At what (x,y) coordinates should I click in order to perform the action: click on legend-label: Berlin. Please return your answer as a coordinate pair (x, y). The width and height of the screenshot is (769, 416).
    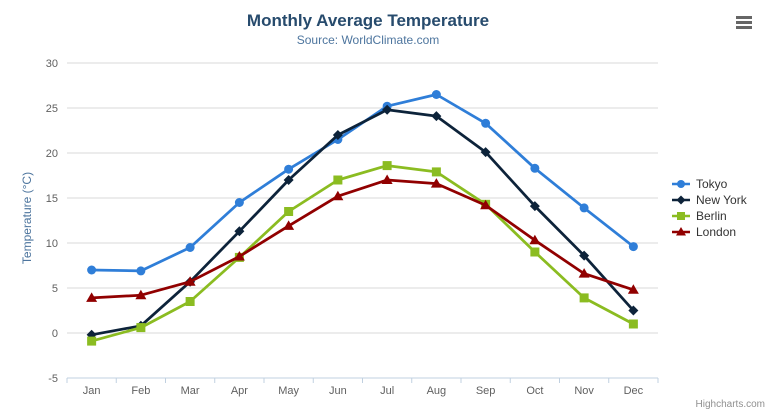
    Looking at the image, I should click on (711, 215).